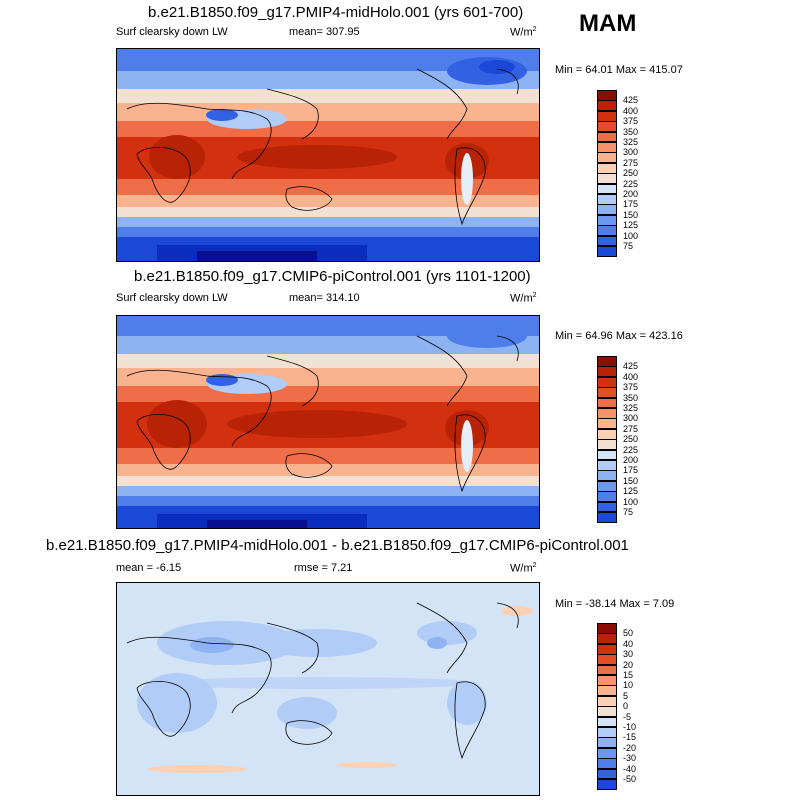  Describe the element at coordinates (523, 298) in the screenshot. I see `panel-2-units: W/m2` at that location.